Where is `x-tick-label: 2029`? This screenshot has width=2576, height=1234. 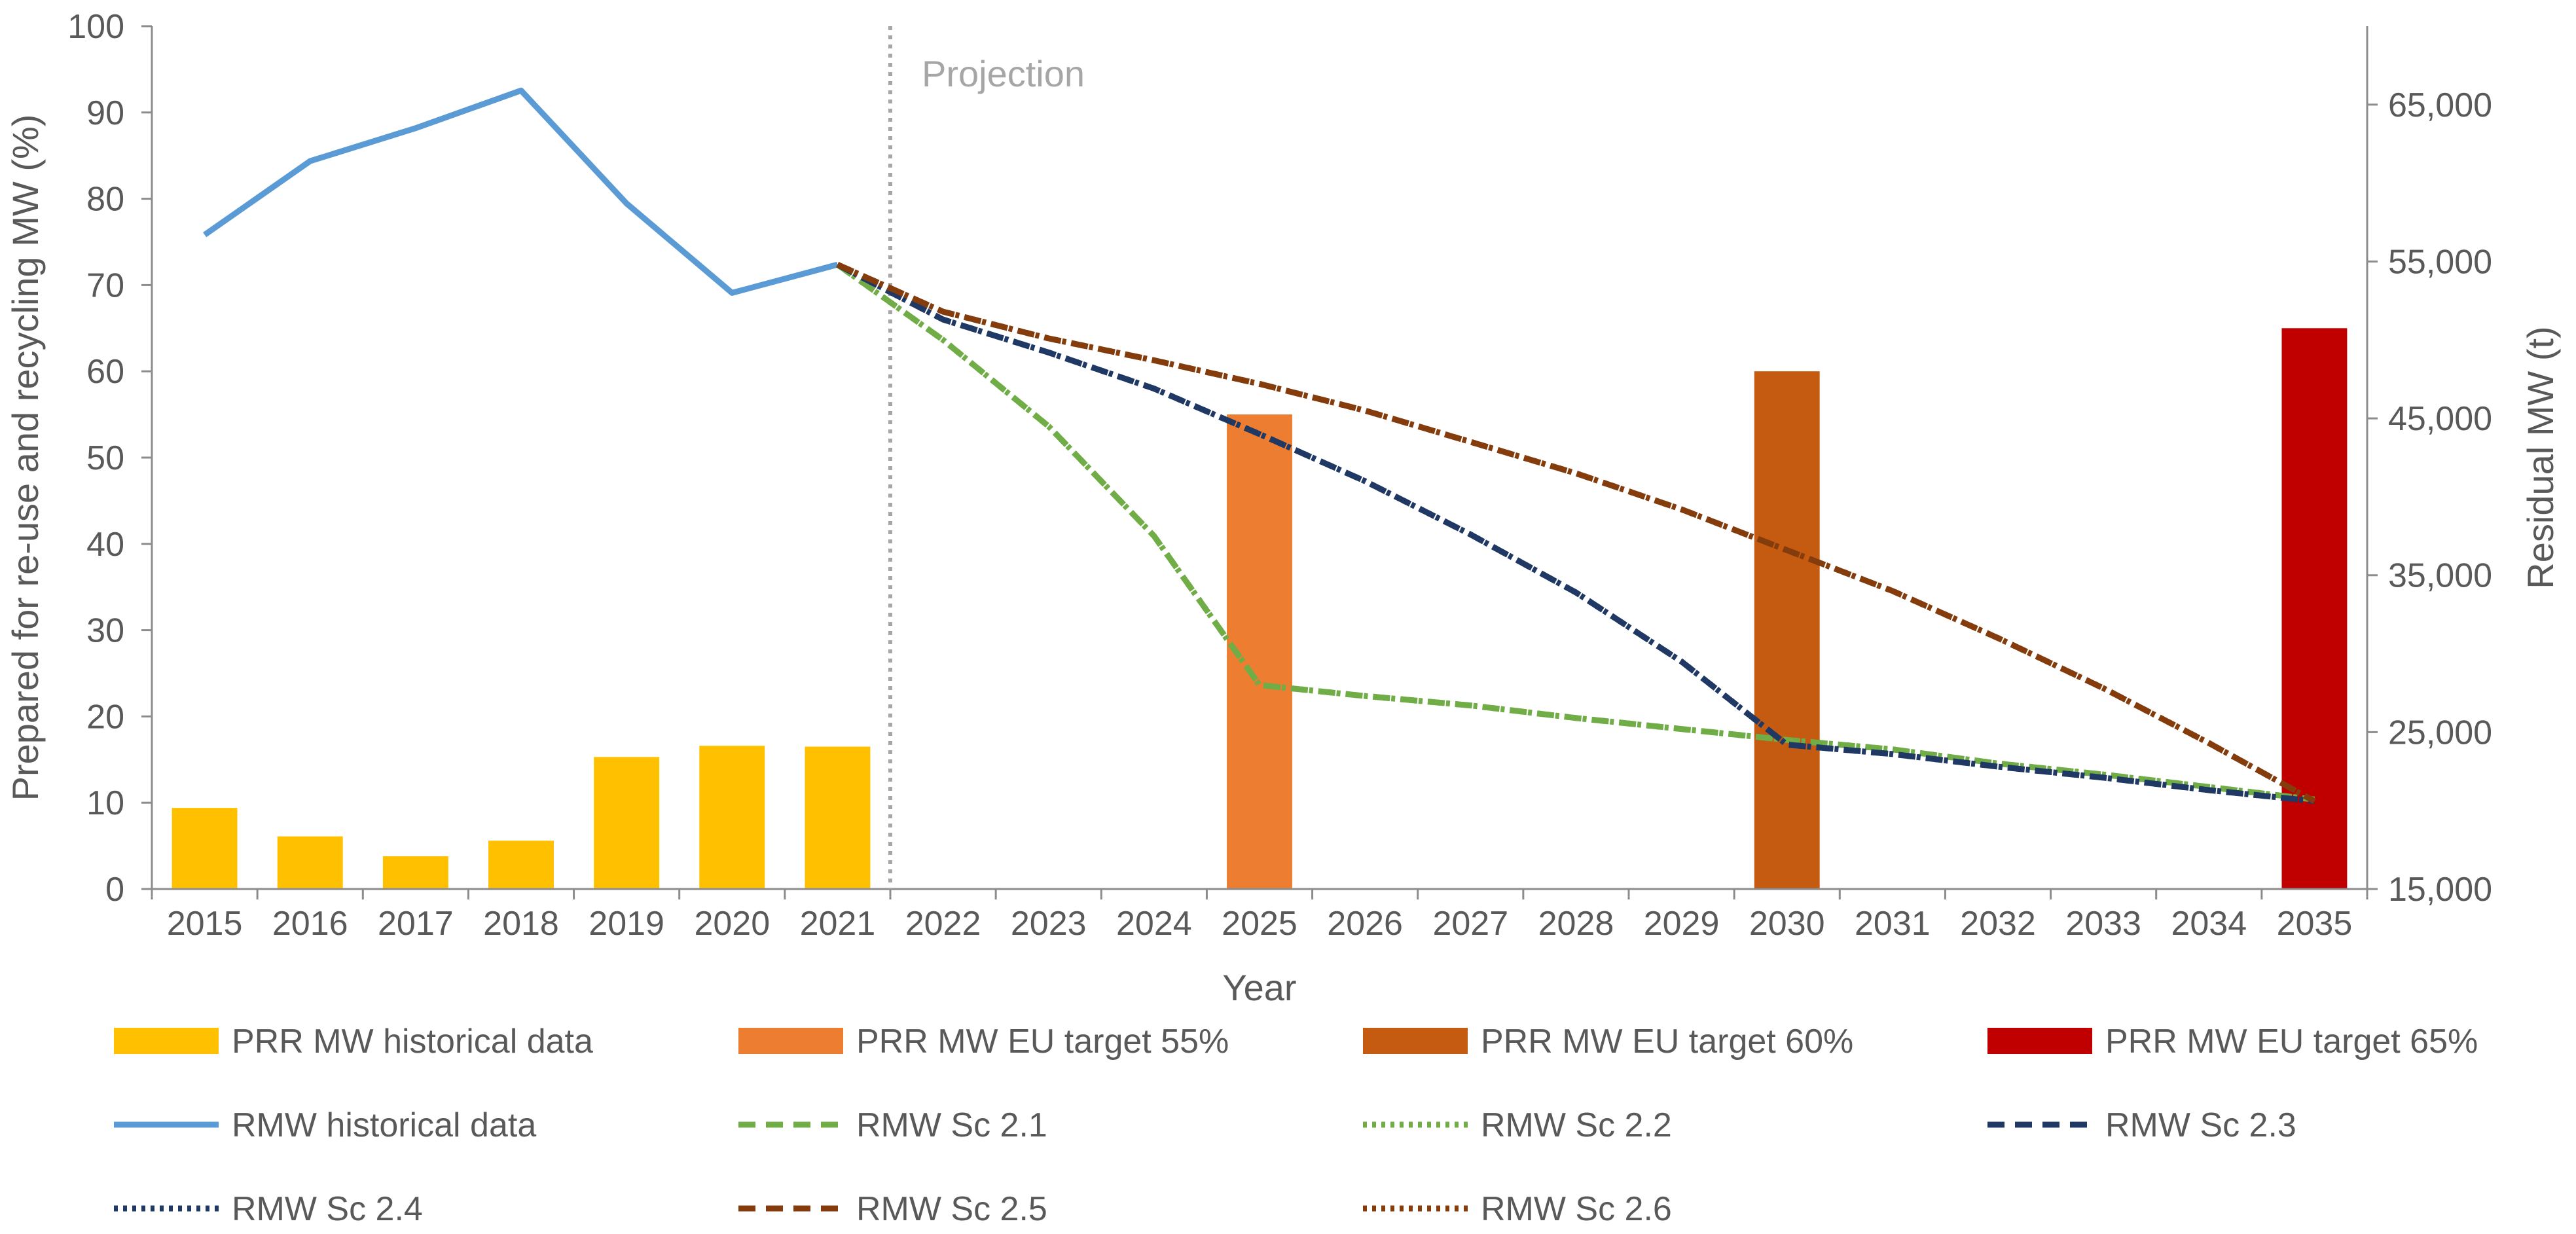 x-tick-label: 2029 is located at coordinates (1682, 924).